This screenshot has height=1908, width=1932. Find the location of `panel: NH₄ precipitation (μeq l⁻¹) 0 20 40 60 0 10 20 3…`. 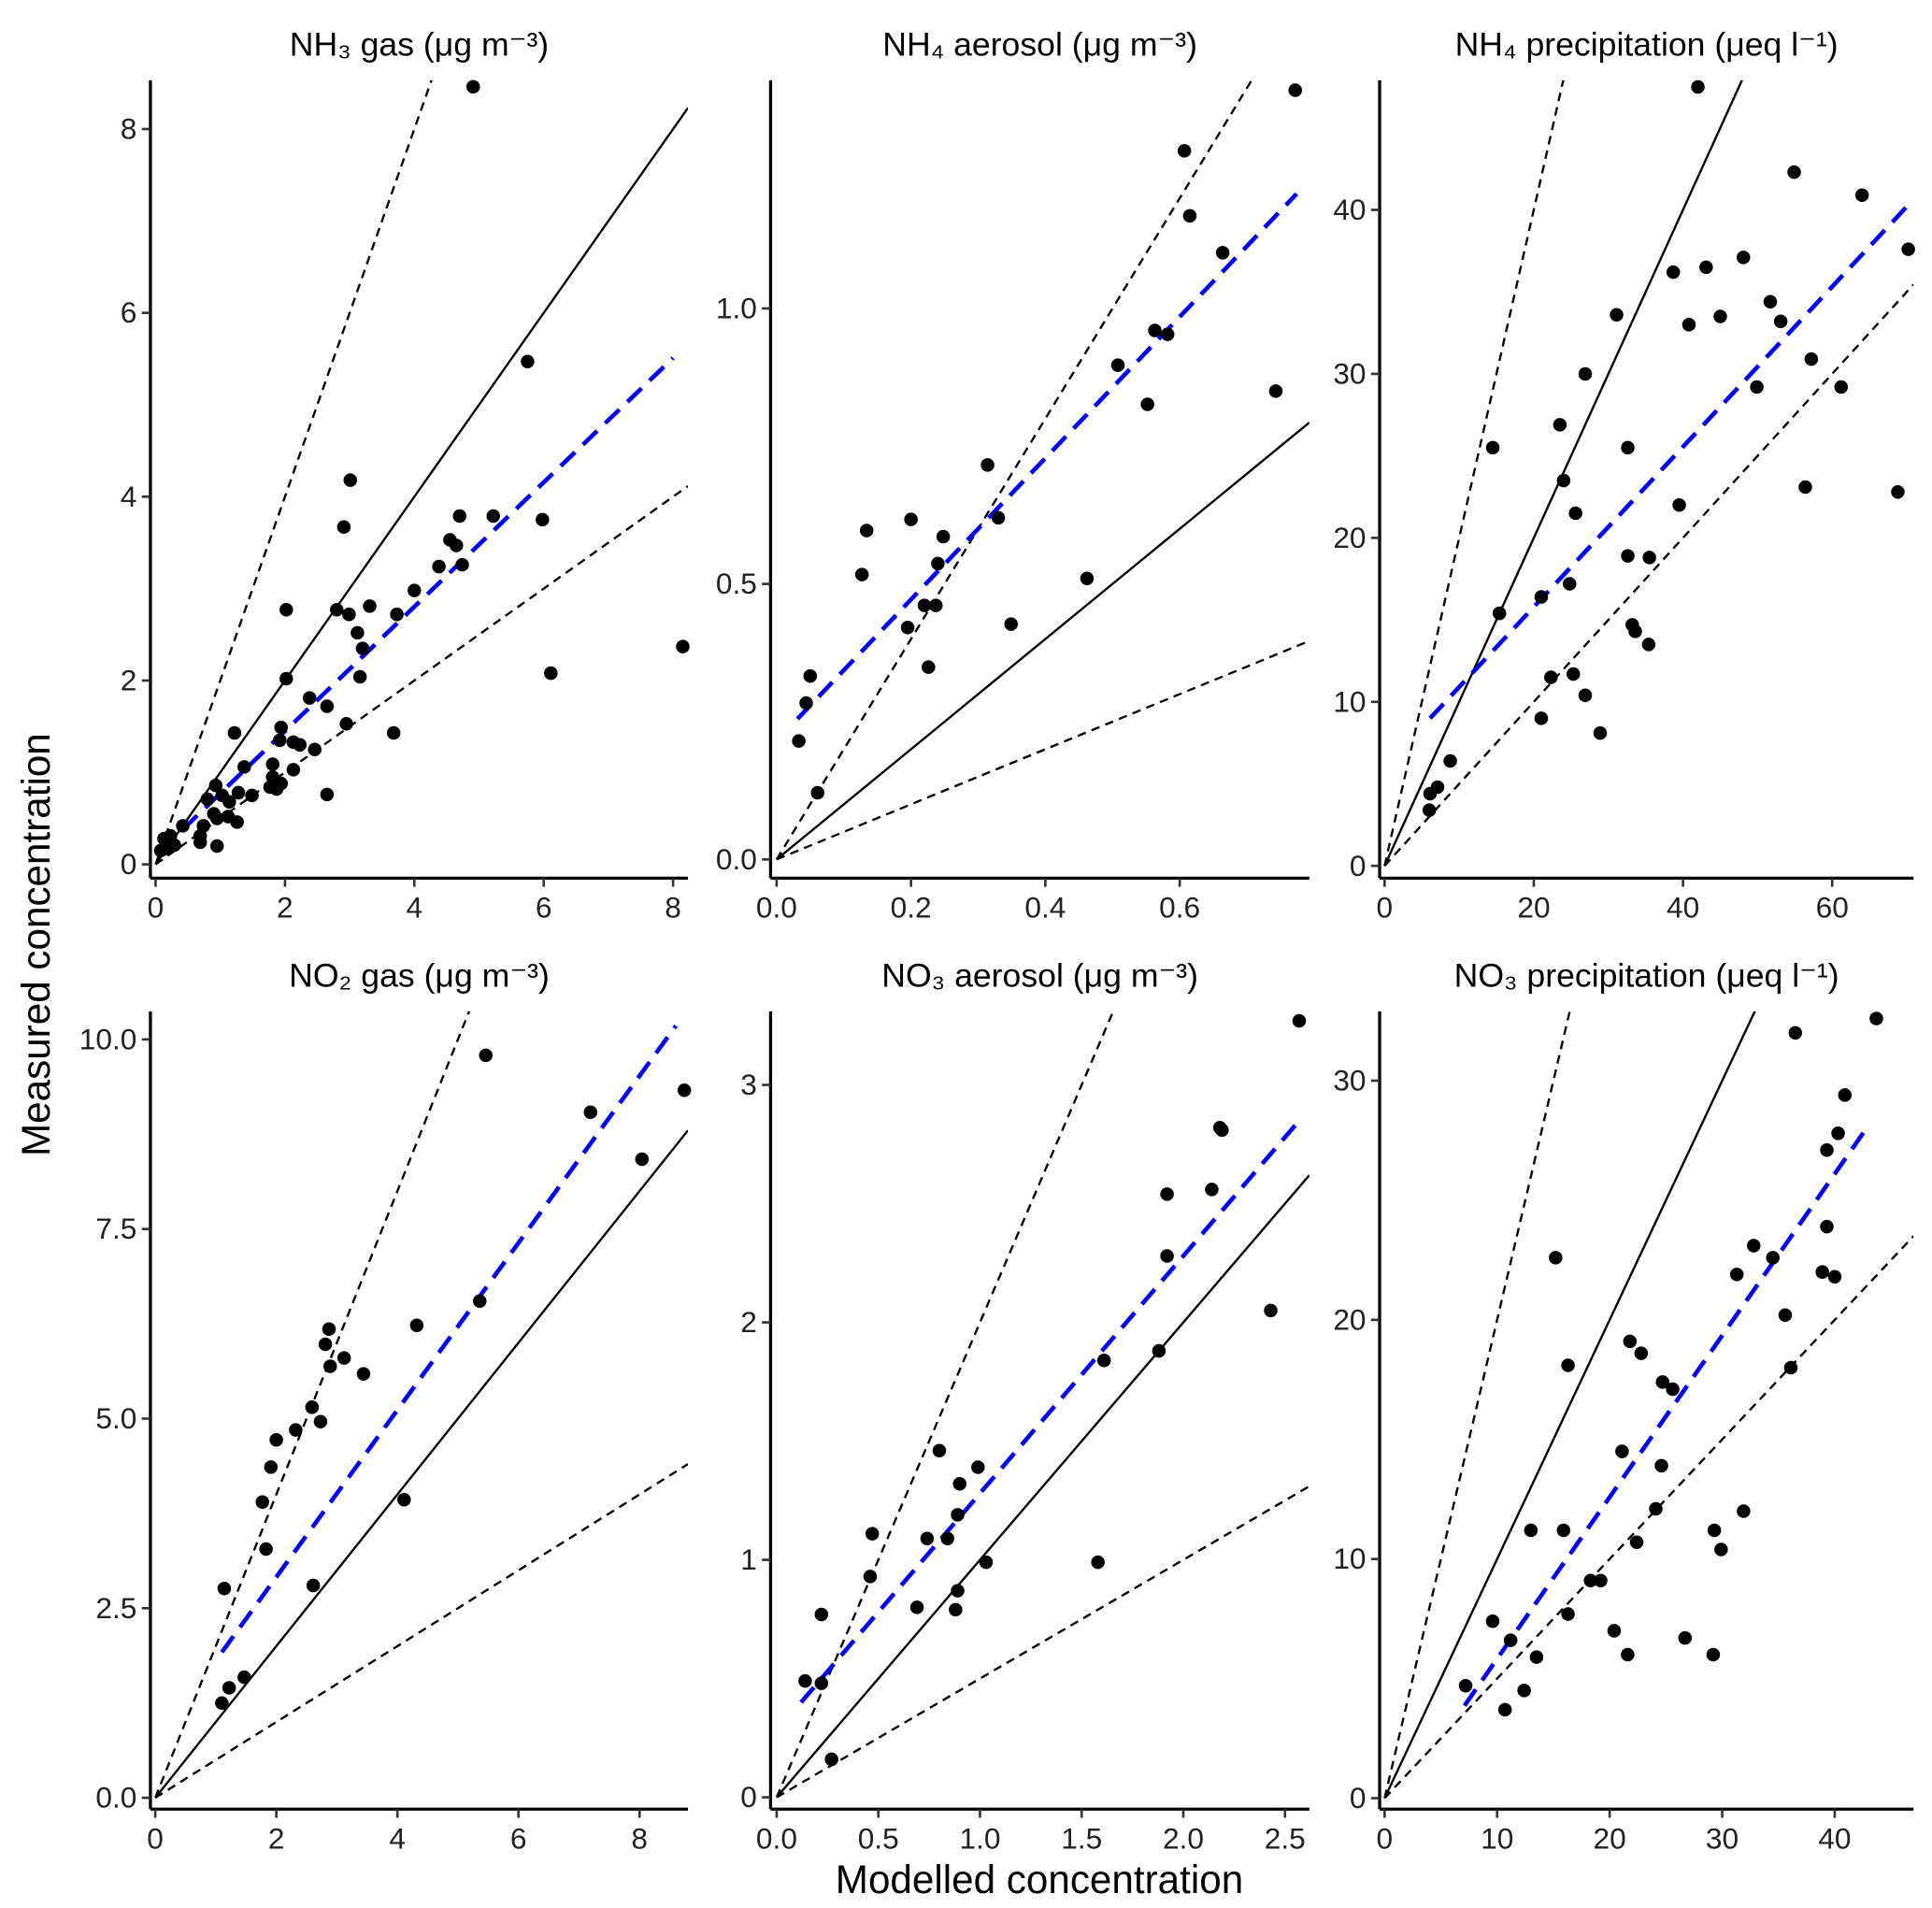

panel: NH₄ precipitation (μeq l⁻¹) 0 20 40 60 0 10 20 3… is located at coordinates (1624, 475).